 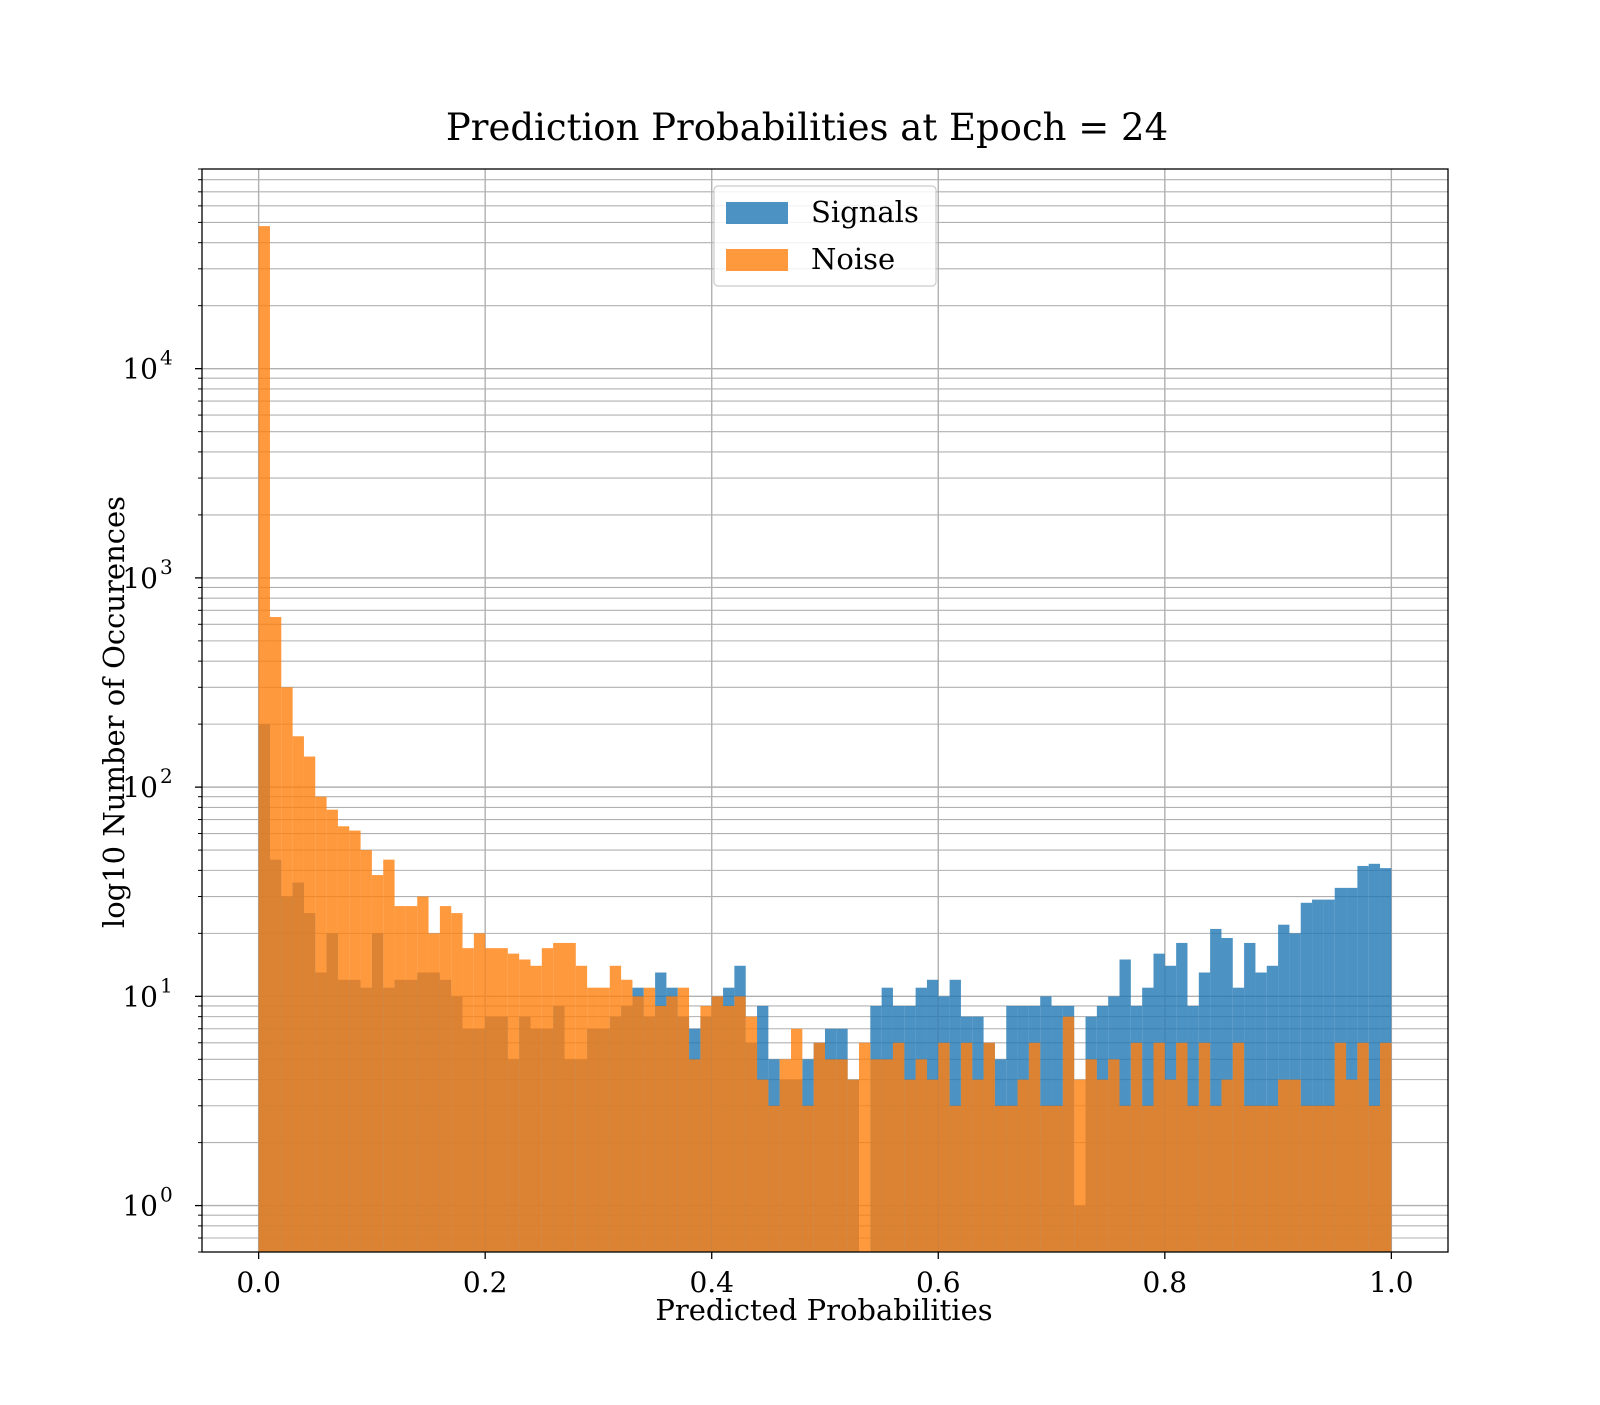 I want to click on legend-swatch-noise, so click(x=757, y=260).